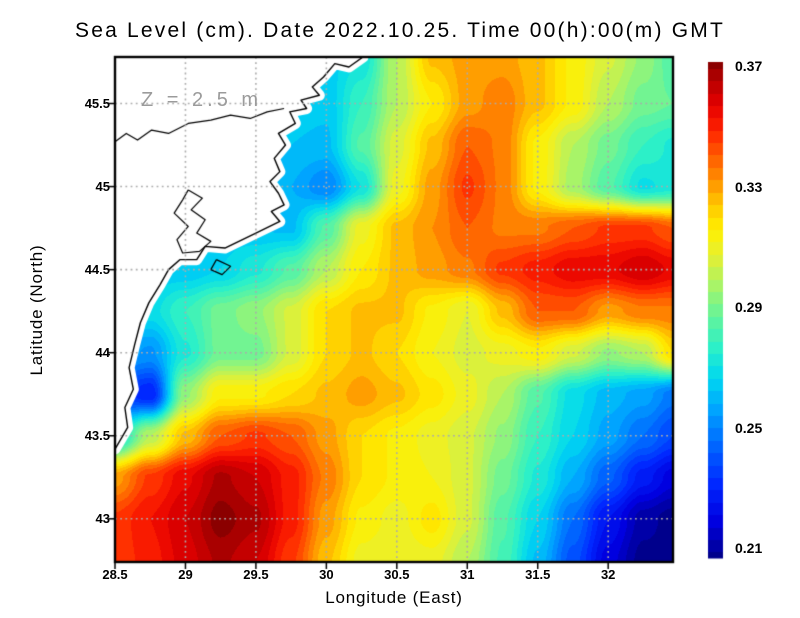 This screenshot has width=800, height=618. What do you see at coordinates (97, 435) in the screenshot?
I see `y-tick-label: 43.5` at bounding box center [97, 435].